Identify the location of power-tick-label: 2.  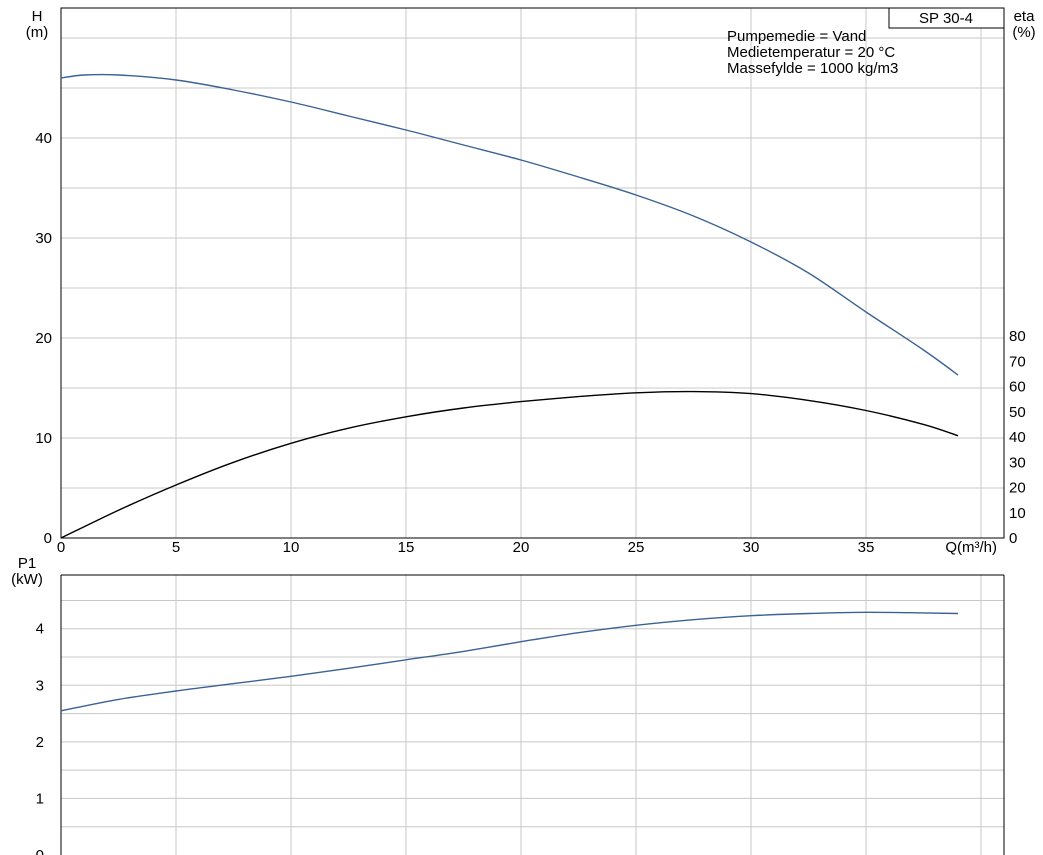
(40, 742).